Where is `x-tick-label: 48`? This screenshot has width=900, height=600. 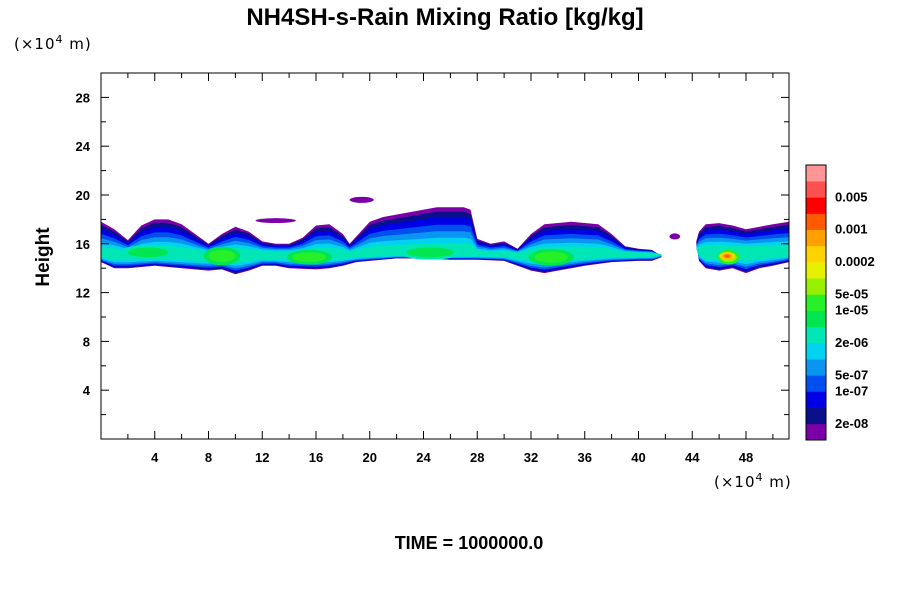 x-tick-label: 48 is located at coordinates (746, 457).